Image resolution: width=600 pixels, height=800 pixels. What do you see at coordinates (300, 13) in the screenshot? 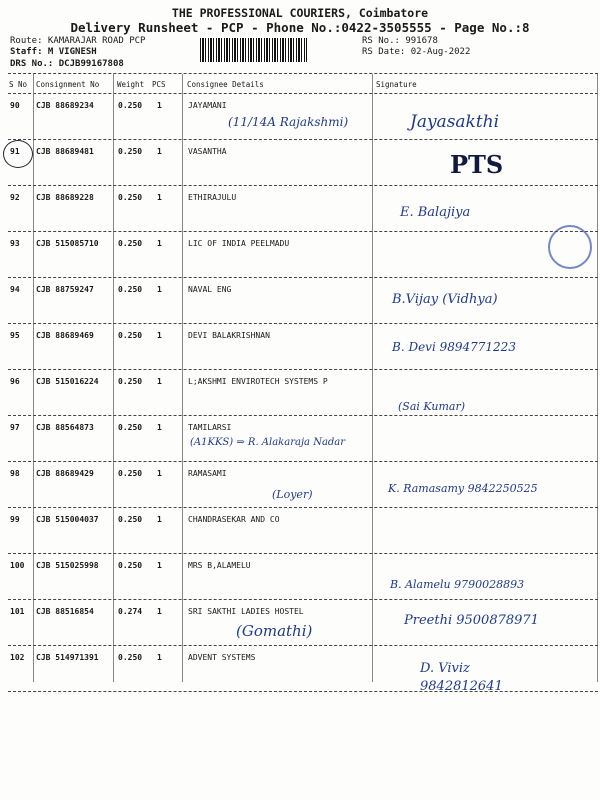
I see `company-title: THE PROFESSIONAL COURIERS, Coimbatore` at bounding box center [300, 13].